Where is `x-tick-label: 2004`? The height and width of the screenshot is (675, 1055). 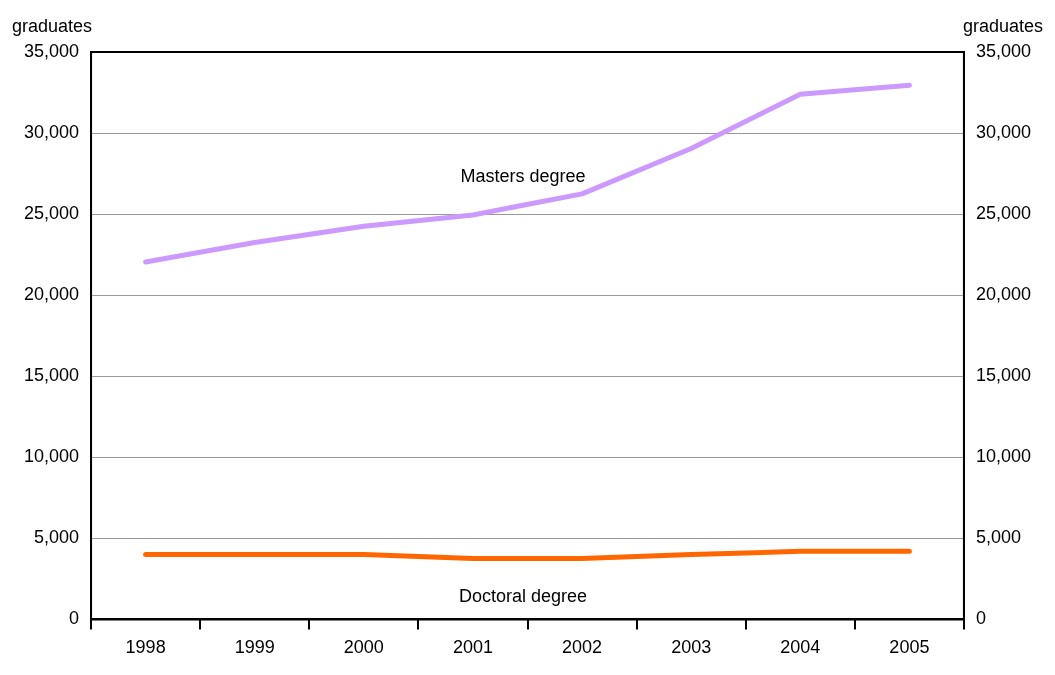 x-tick-label: 2004 is located at coordinates (800, 647).